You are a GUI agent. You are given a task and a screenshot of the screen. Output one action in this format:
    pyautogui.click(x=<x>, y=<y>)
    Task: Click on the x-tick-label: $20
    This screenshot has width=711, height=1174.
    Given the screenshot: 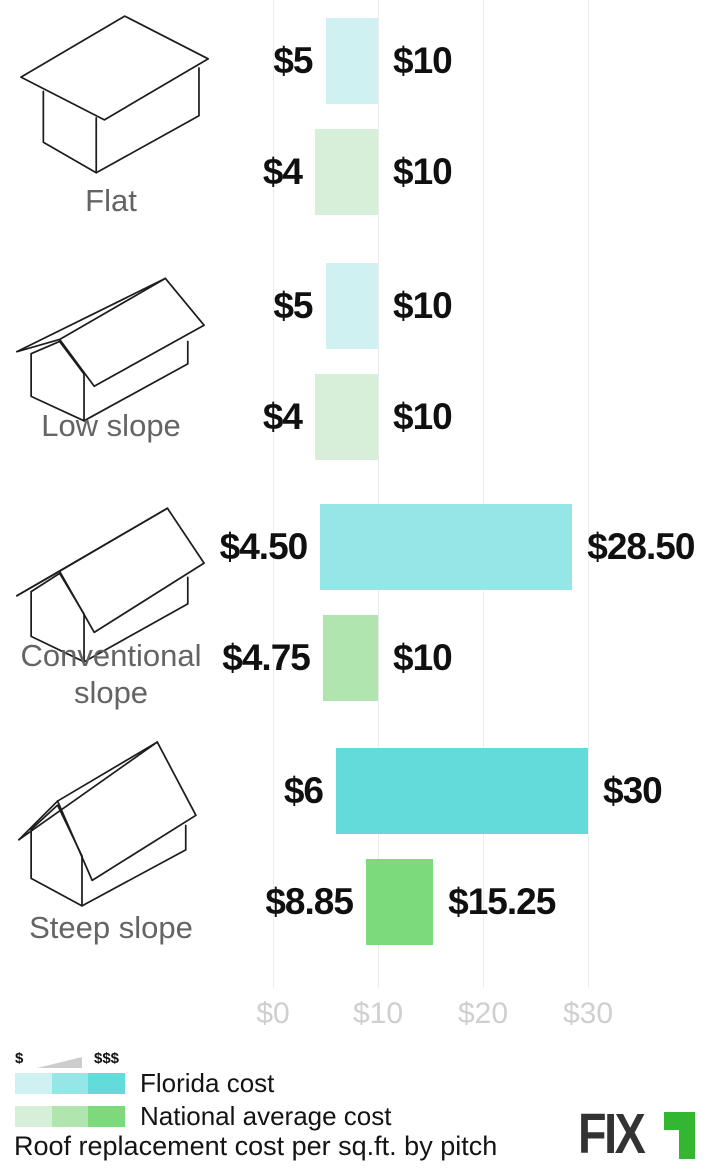 What is the action you would take?
    pyautogui.click(x=483, y=1013)
    